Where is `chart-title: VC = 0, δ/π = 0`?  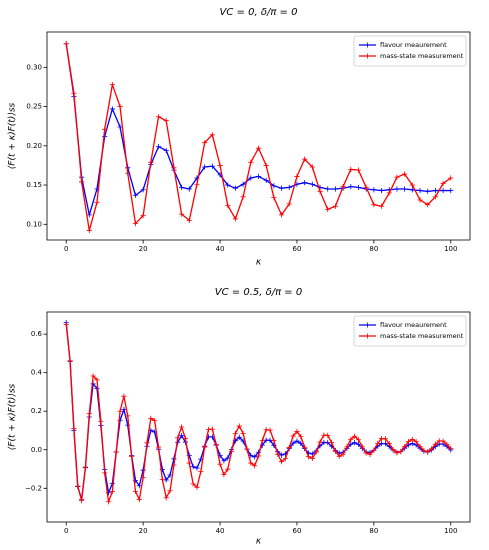
chart-title: VC = 0, δ/π = 0 is located at coordinates (259, 12).